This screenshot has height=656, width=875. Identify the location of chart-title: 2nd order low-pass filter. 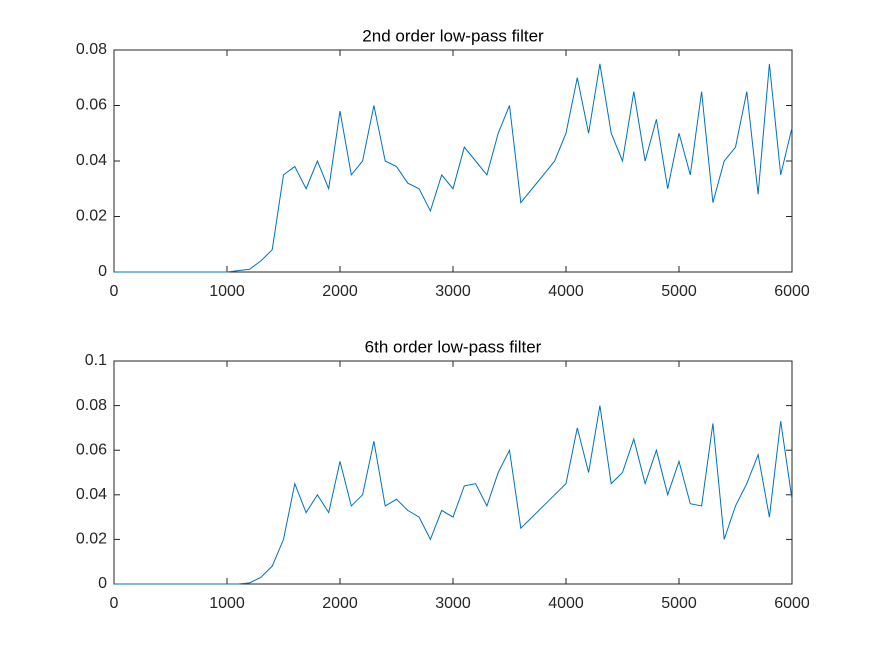
(453, 35).